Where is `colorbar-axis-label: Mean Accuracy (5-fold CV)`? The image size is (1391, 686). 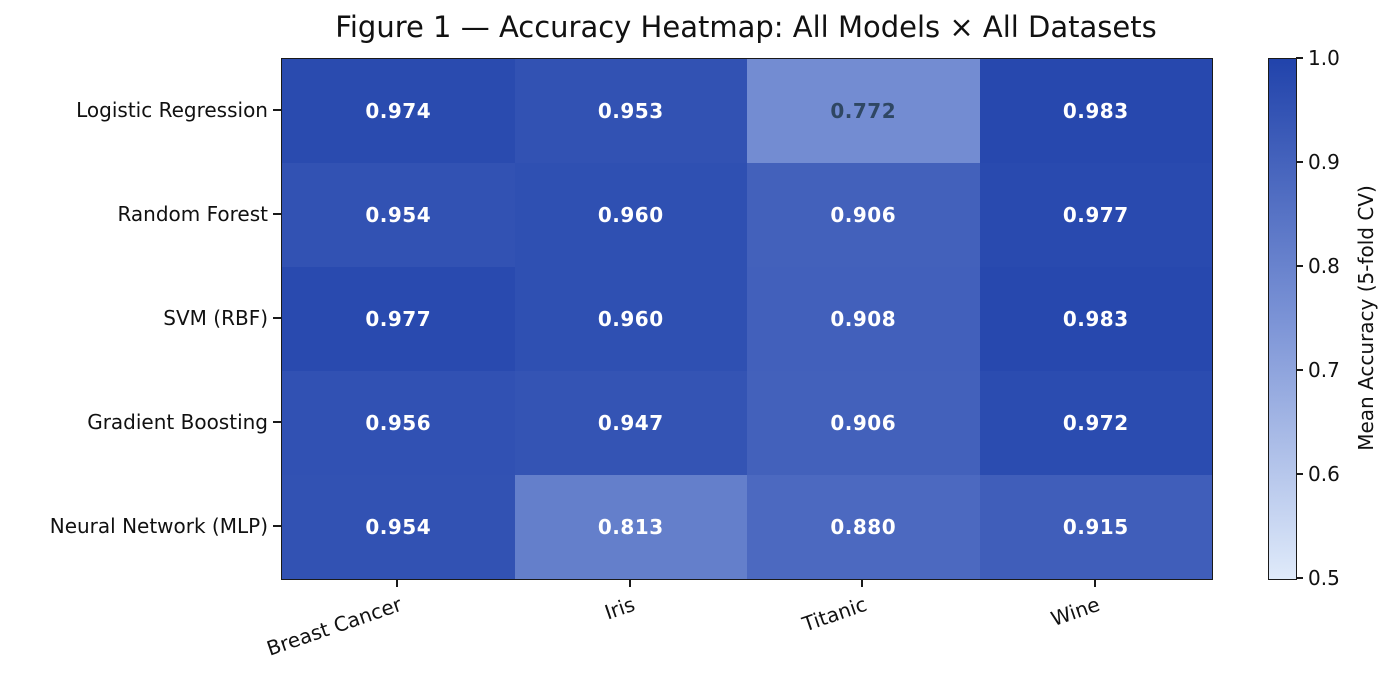
colorbar-axis-label: Mean Accuracy (5-fold CV) is located at coordinates (1366, 318).